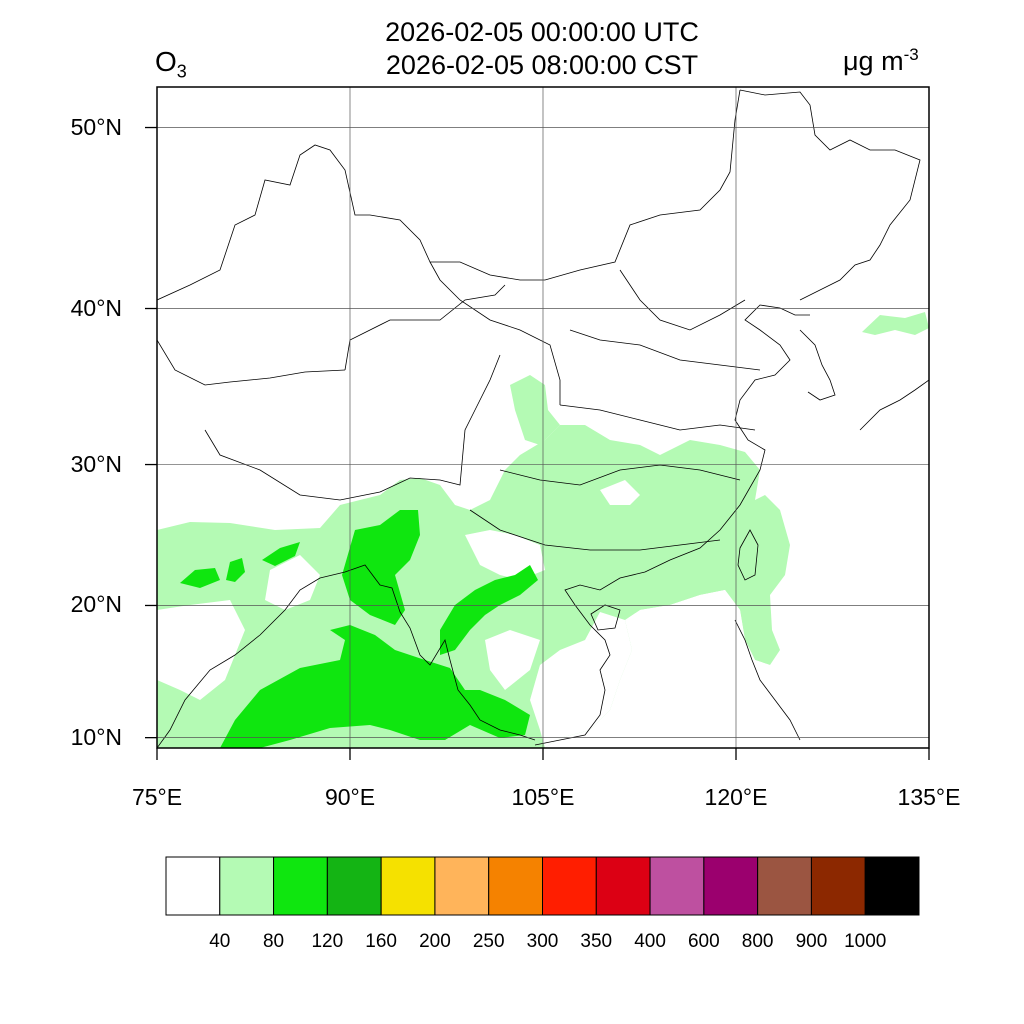  What do you see at coordinates (535, 410) in the screenshot?
I see `o3-40-80-patch-tibet` at bounding box center [535, 410].